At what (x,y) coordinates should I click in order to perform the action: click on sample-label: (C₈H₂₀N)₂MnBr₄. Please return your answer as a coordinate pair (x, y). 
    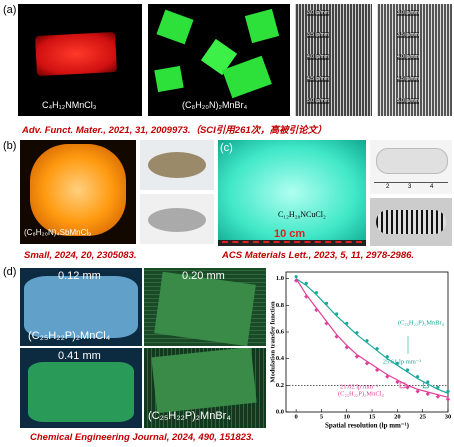
    Looking at the image, I should click on (215, 105).